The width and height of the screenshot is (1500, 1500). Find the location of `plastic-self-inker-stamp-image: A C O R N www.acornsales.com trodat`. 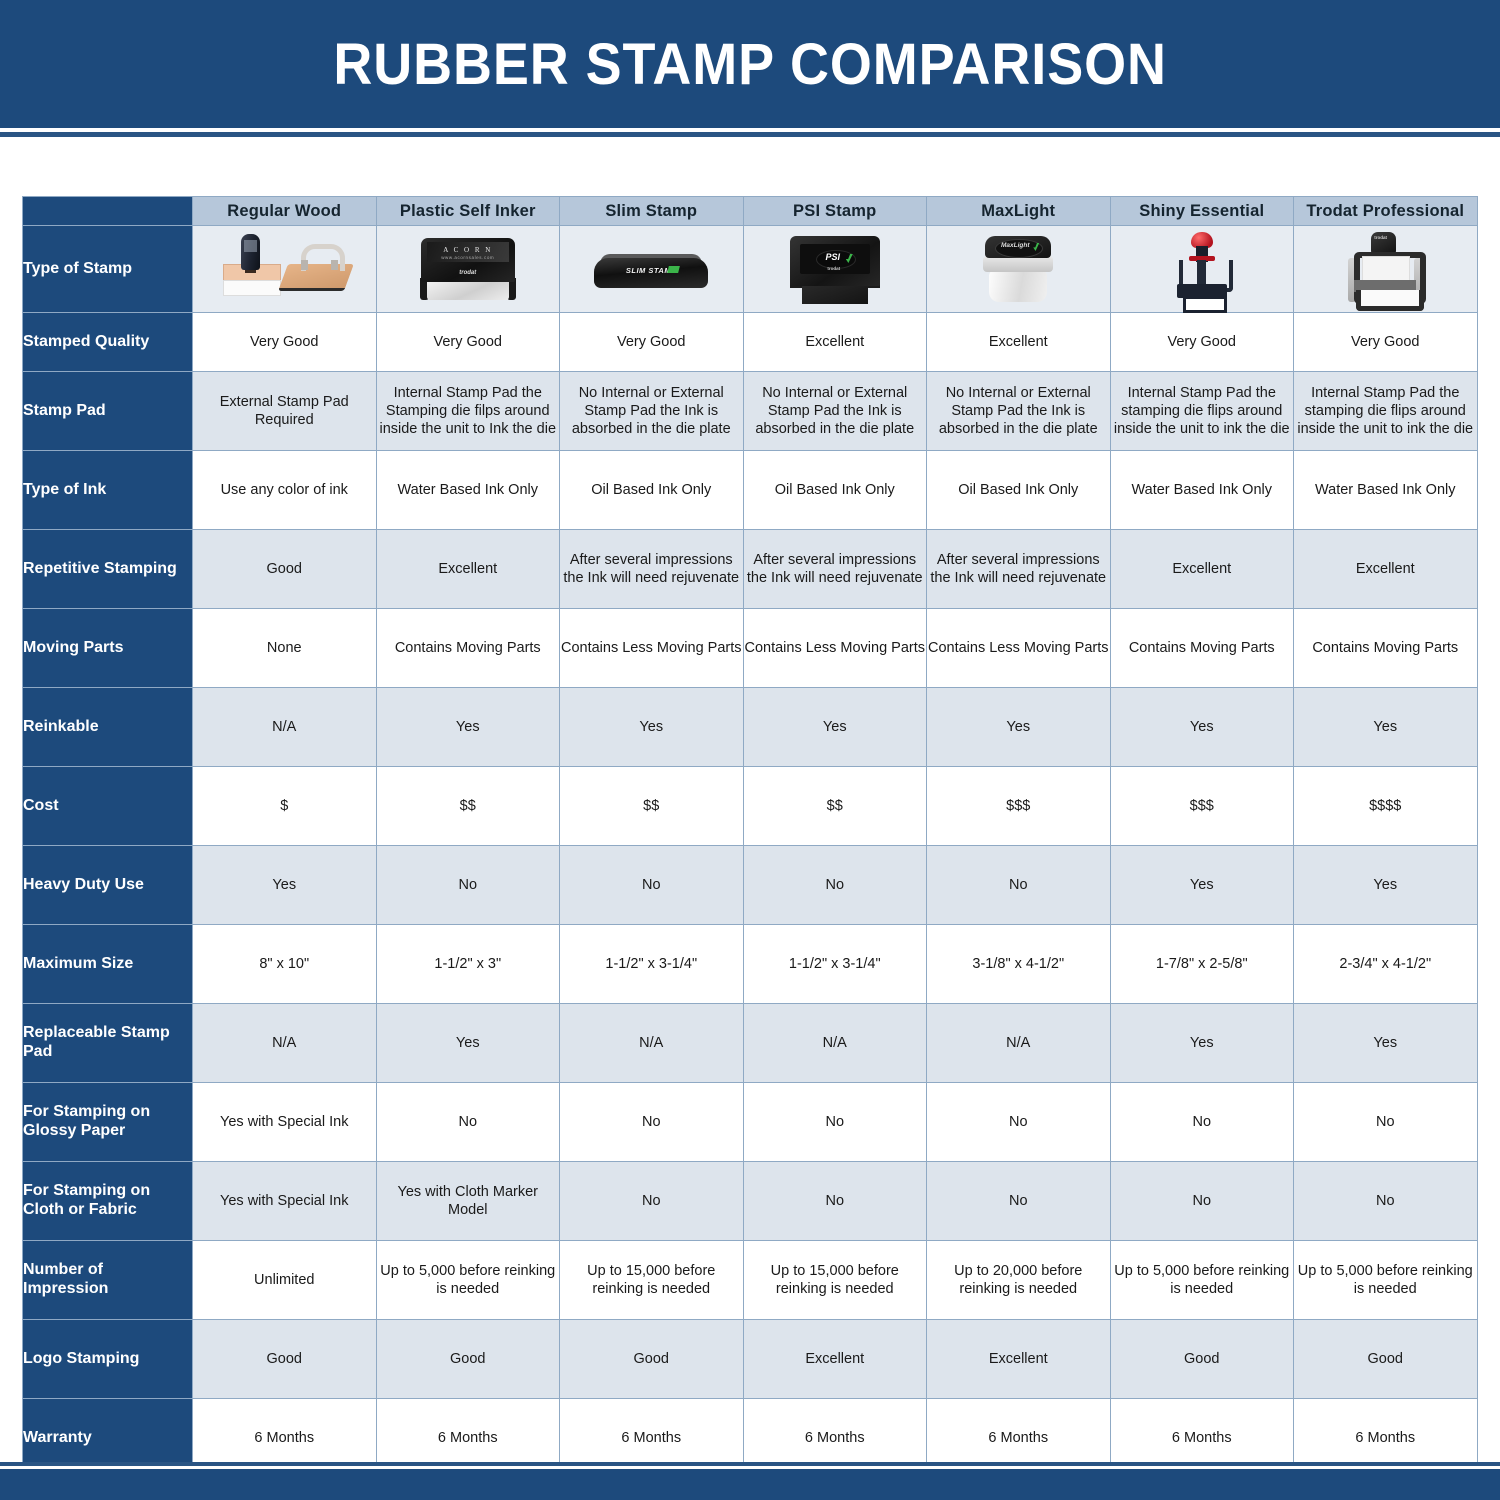

plastic-self-inker-stamp-image: A C O R N www.acornsales.com trodat is located at coordinates (468, 269).